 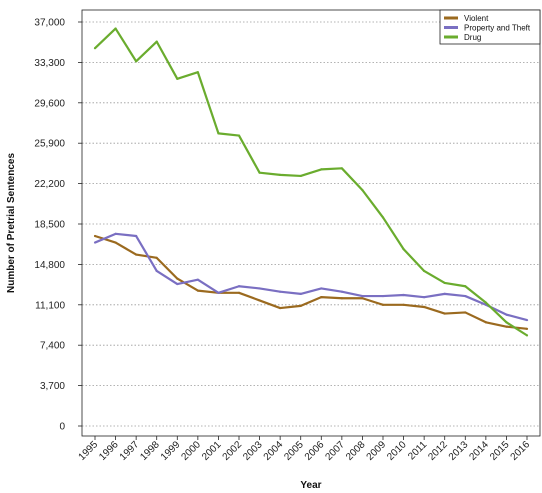 I want to click on x-tick-label: 1997, so click(x=130, y=451).